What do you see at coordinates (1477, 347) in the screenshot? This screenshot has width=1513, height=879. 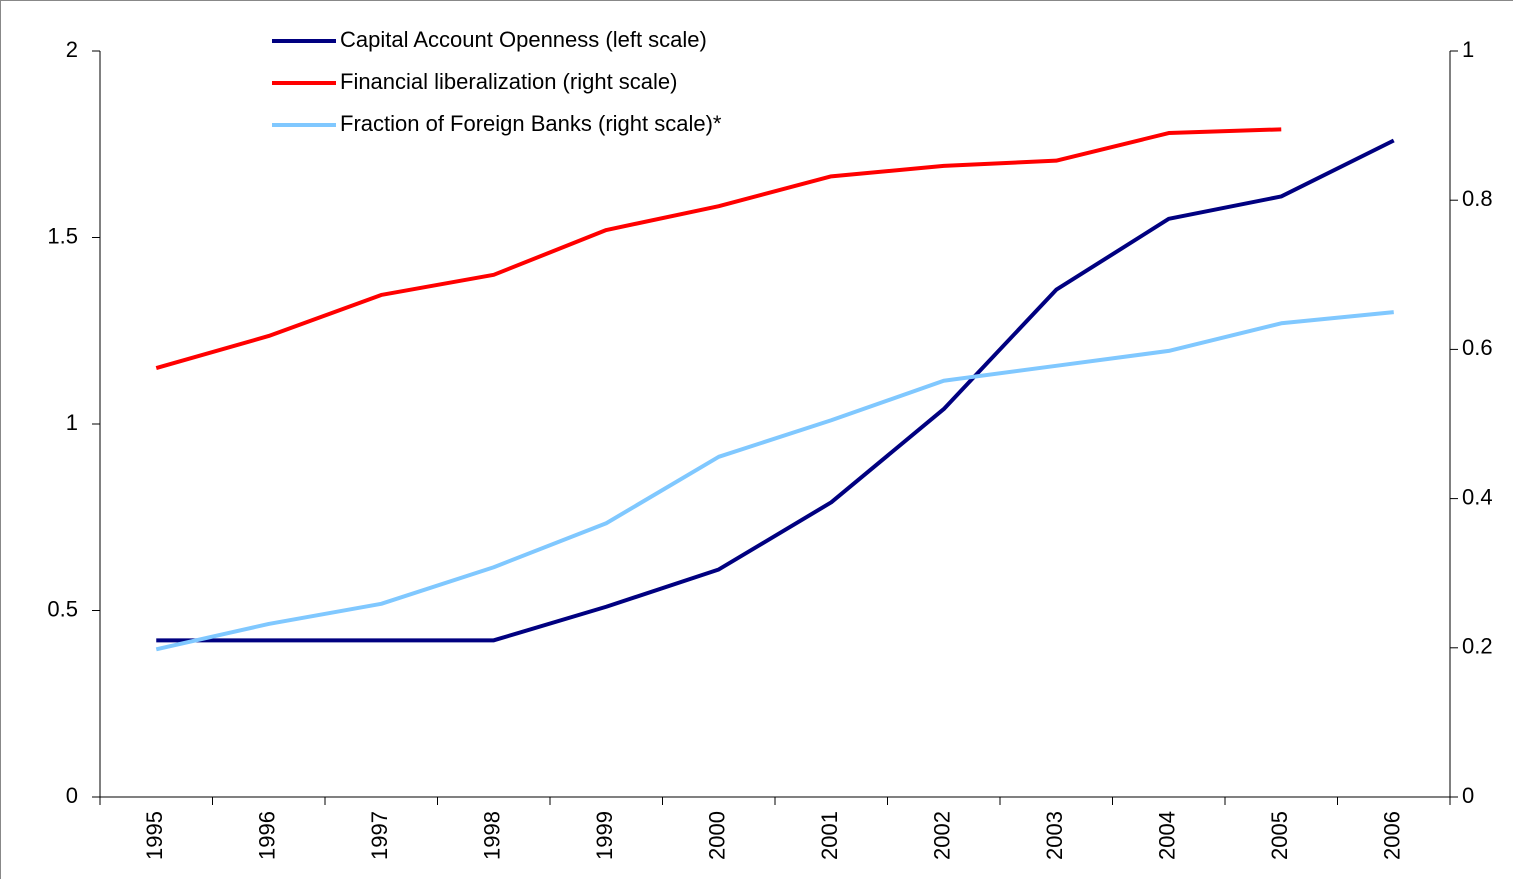 I see `y2-tick-label: 0.6` at bounding box center [1477, 347].